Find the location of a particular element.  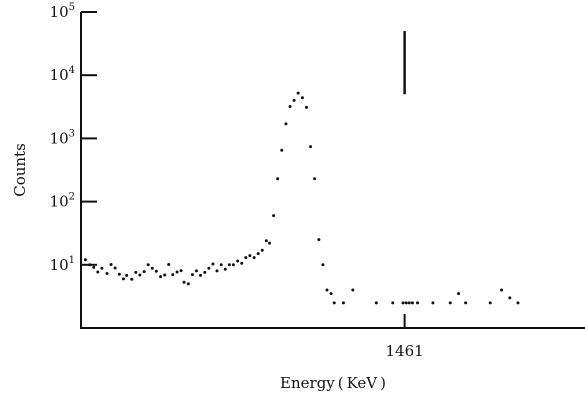

y-tick-label: 10⁵ is located at coordinates (62, 11).